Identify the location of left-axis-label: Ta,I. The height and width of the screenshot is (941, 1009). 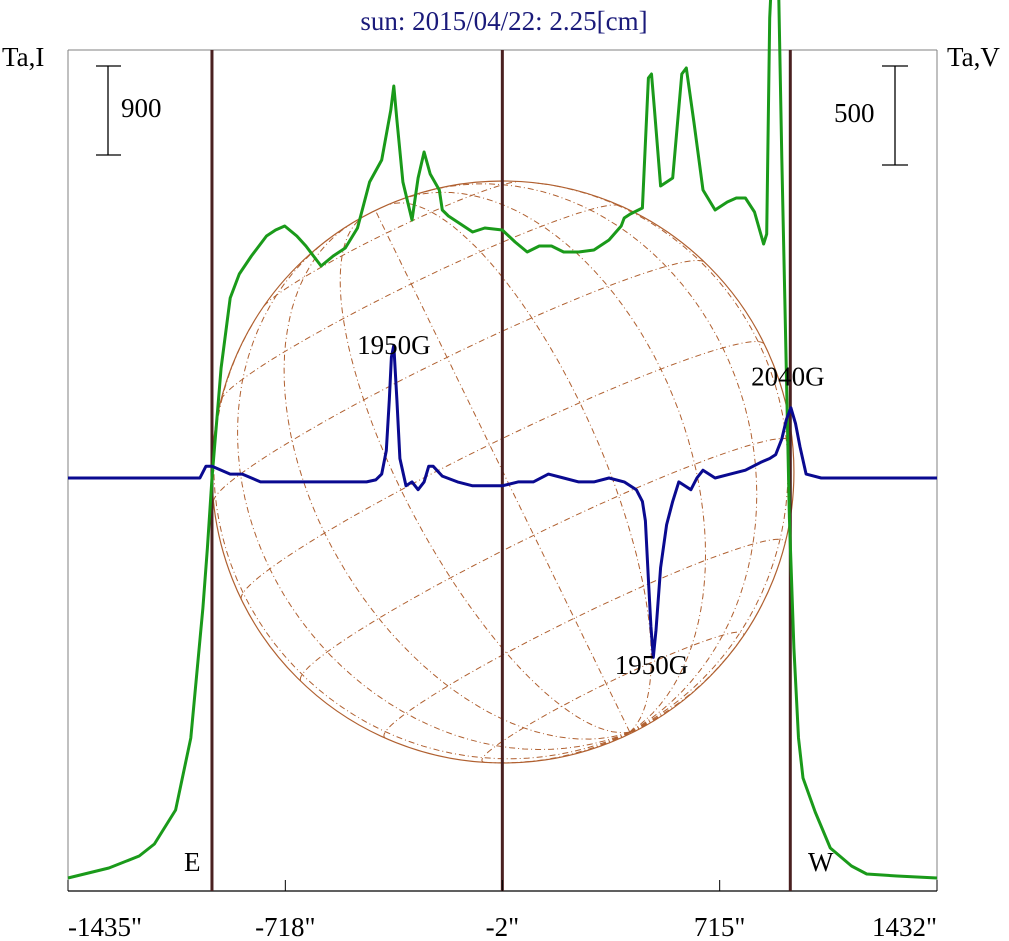
(23, 57).